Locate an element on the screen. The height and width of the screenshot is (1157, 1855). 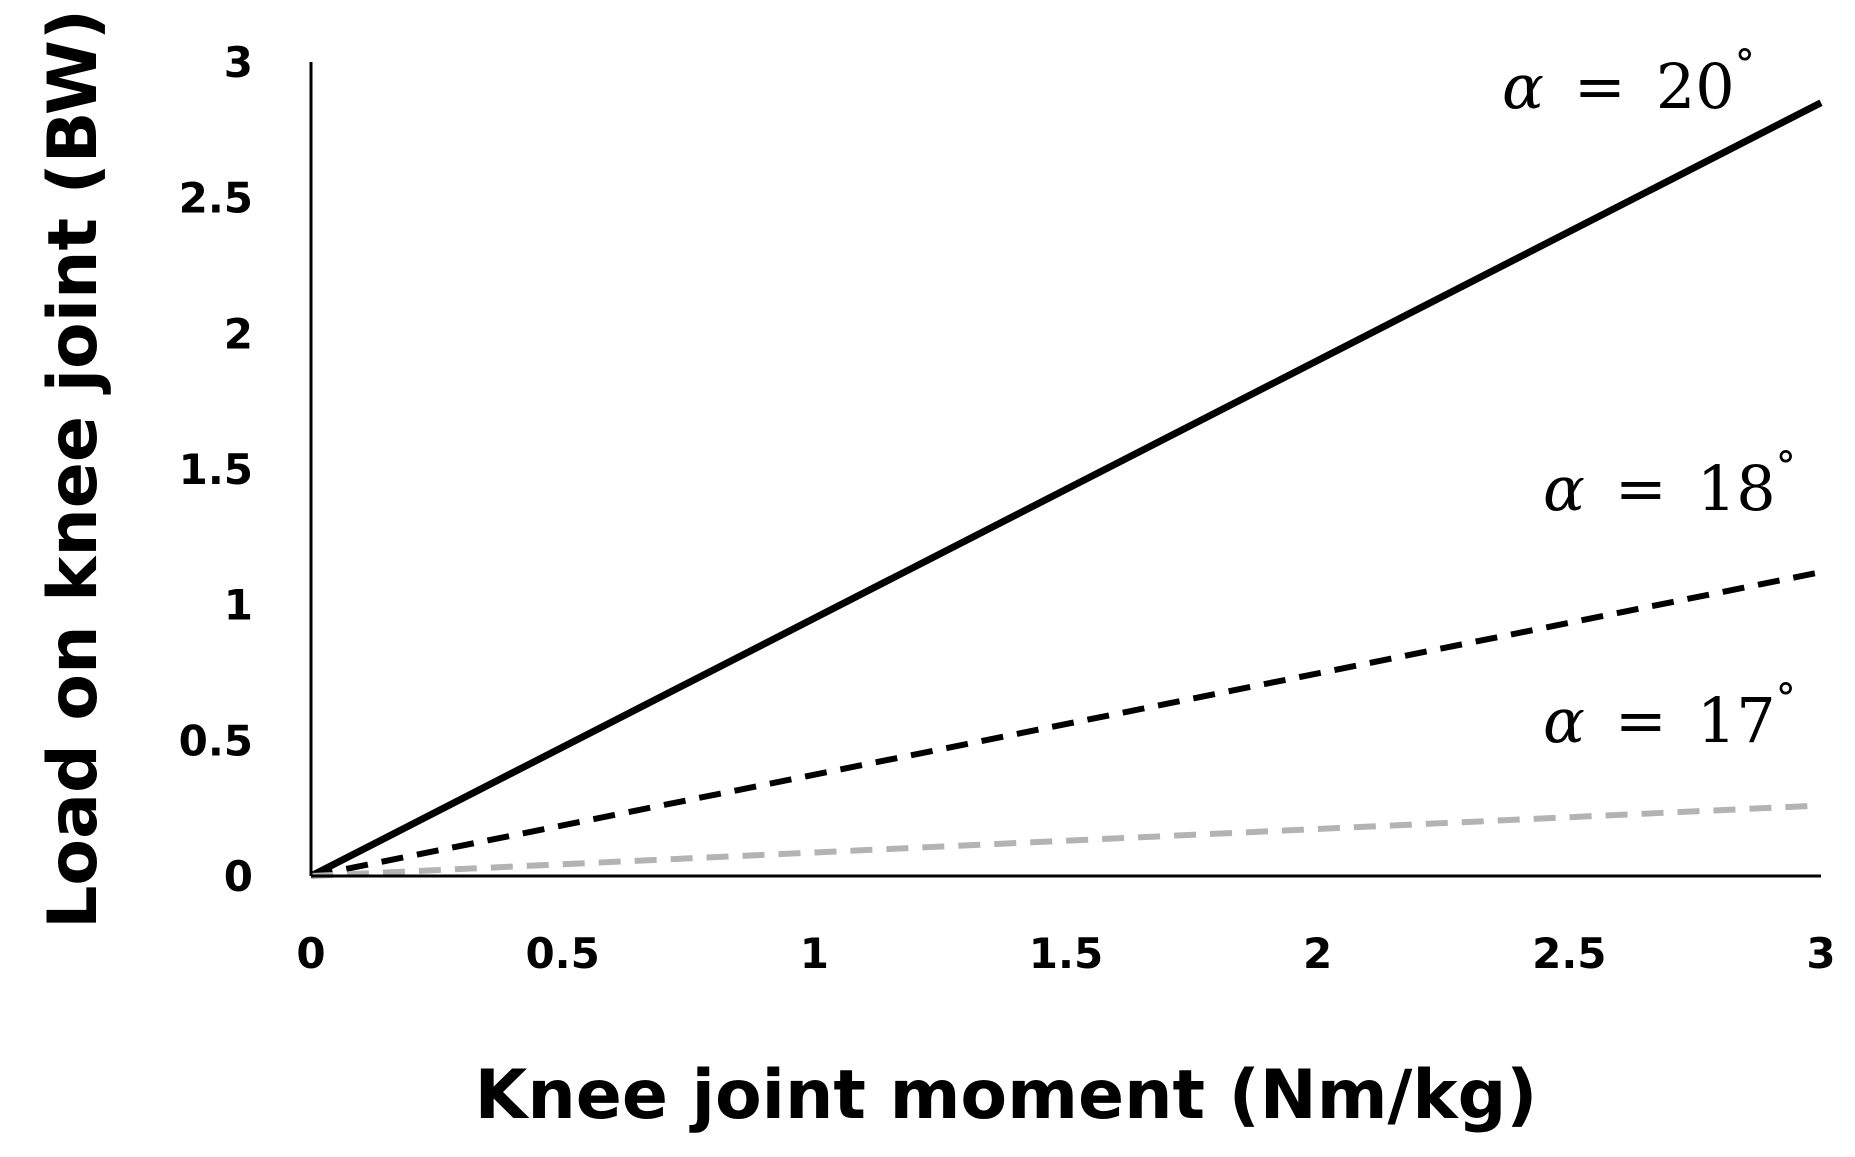
y-tick-labels: 0 0.5 1 1.5 2 2.5 3 is located at coordinates (216, 469).